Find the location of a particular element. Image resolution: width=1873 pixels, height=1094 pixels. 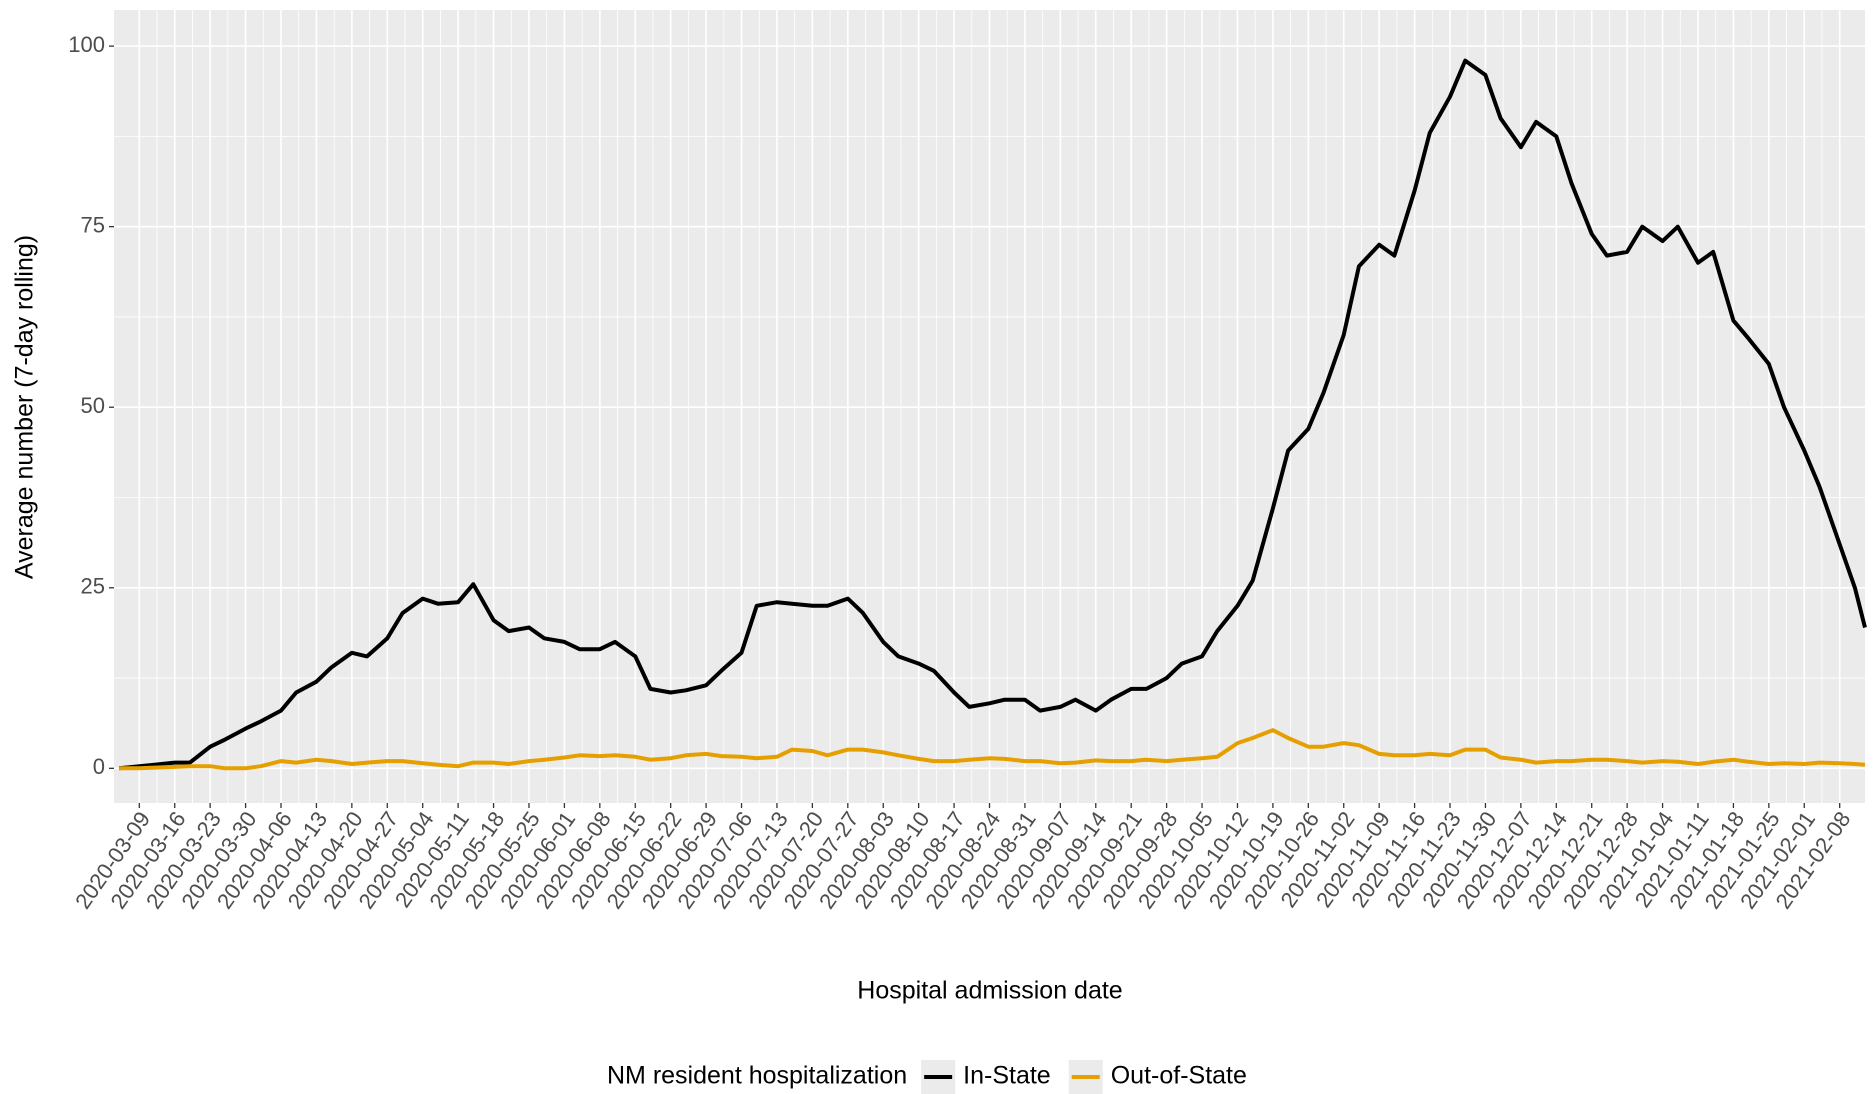

y-tick-label: 0 is located at coordinates (99, 766).